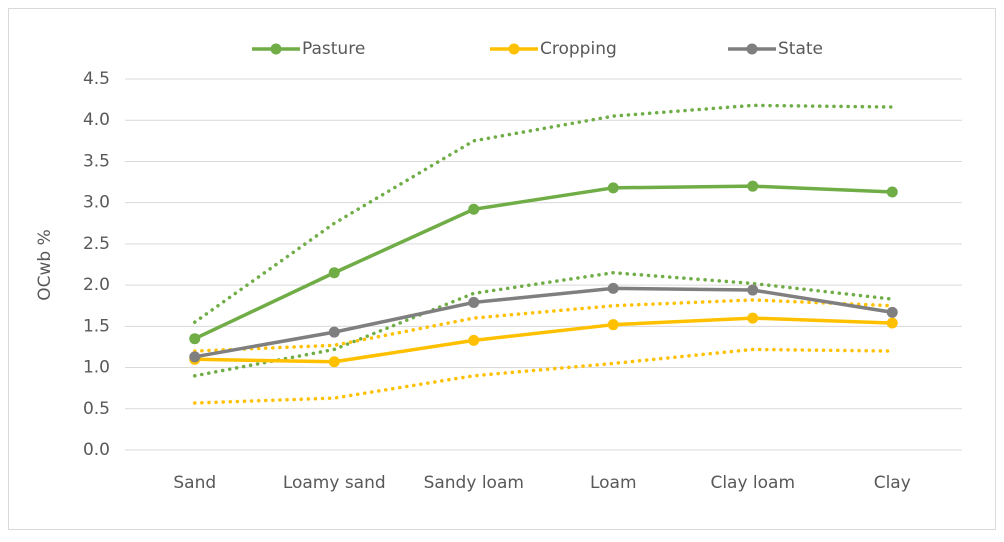 Image resolution: width=1004 pixels, height=542 pixels. I want to click on y-axis-title: OCwb %, so click(45, 265).